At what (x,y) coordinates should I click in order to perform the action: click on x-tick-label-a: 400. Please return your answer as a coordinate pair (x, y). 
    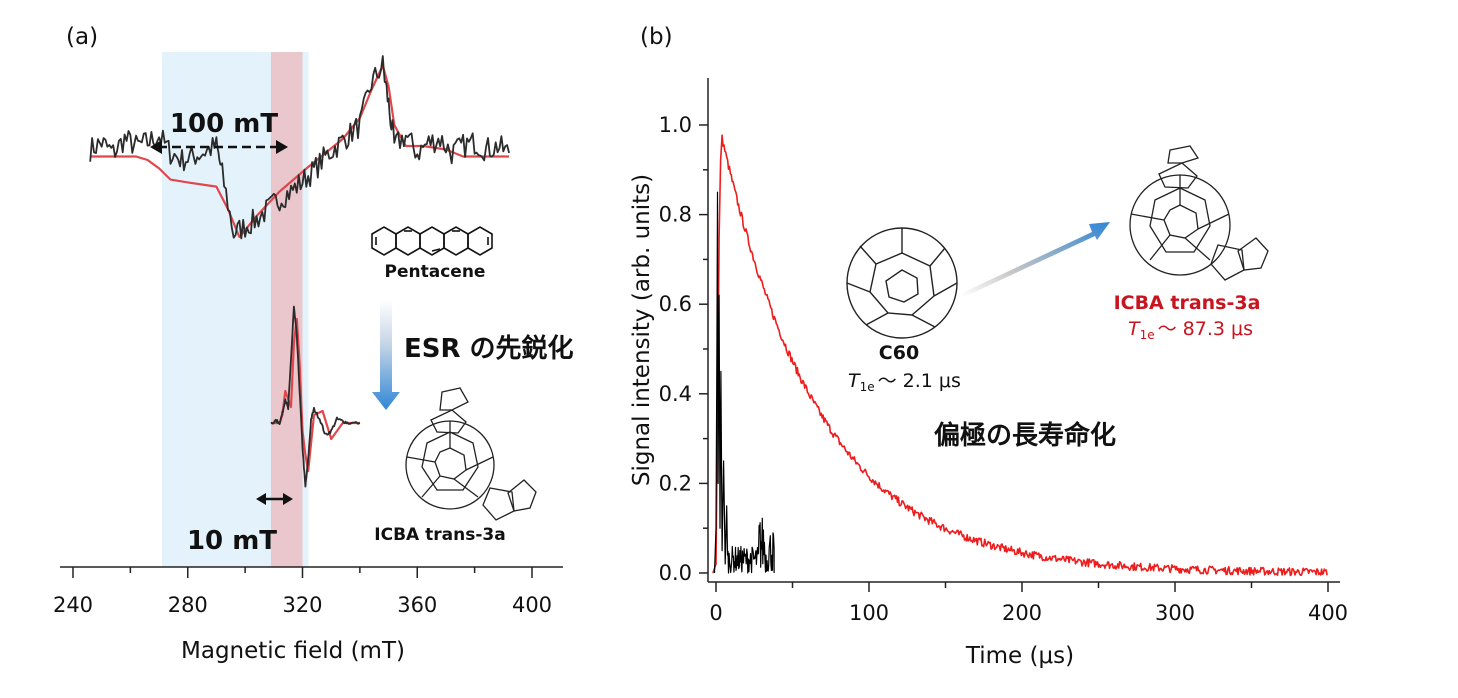
    Looking at the image, I should click on (532, 605).